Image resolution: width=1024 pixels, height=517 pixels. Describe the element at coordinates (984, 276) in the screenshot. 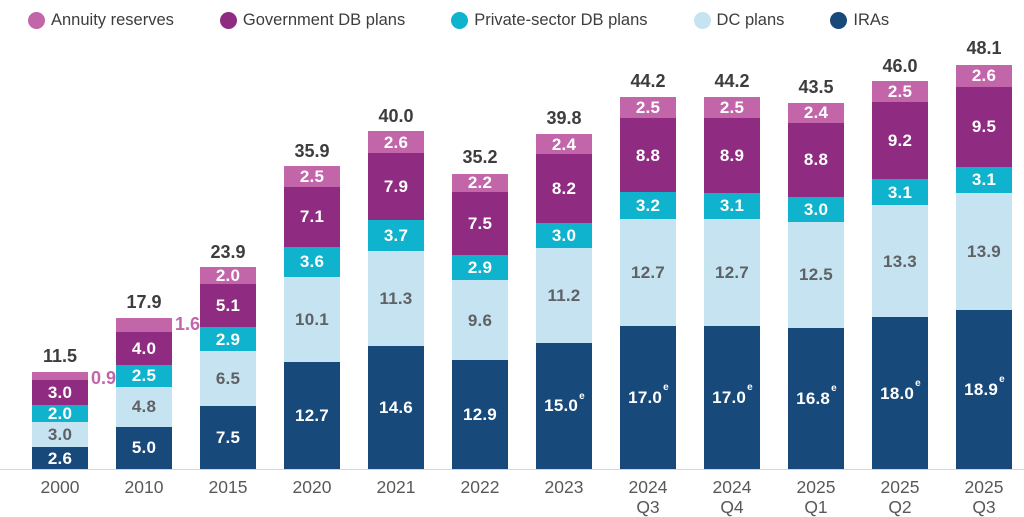

I see `bar-slot-2025-q3: 48.1 2.6 9.5 3.1 13.9 18.9e 2025 Q3` at that location.